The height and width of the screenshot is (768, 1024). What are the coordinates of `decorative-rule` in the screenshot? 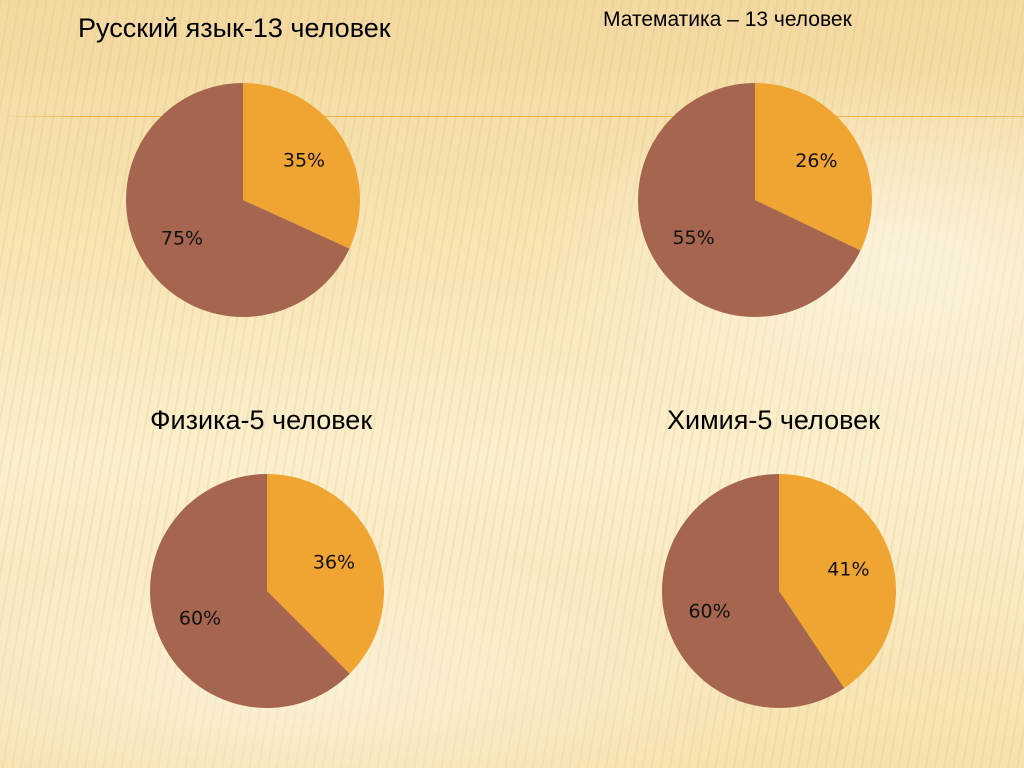 It's located at (512, 116).